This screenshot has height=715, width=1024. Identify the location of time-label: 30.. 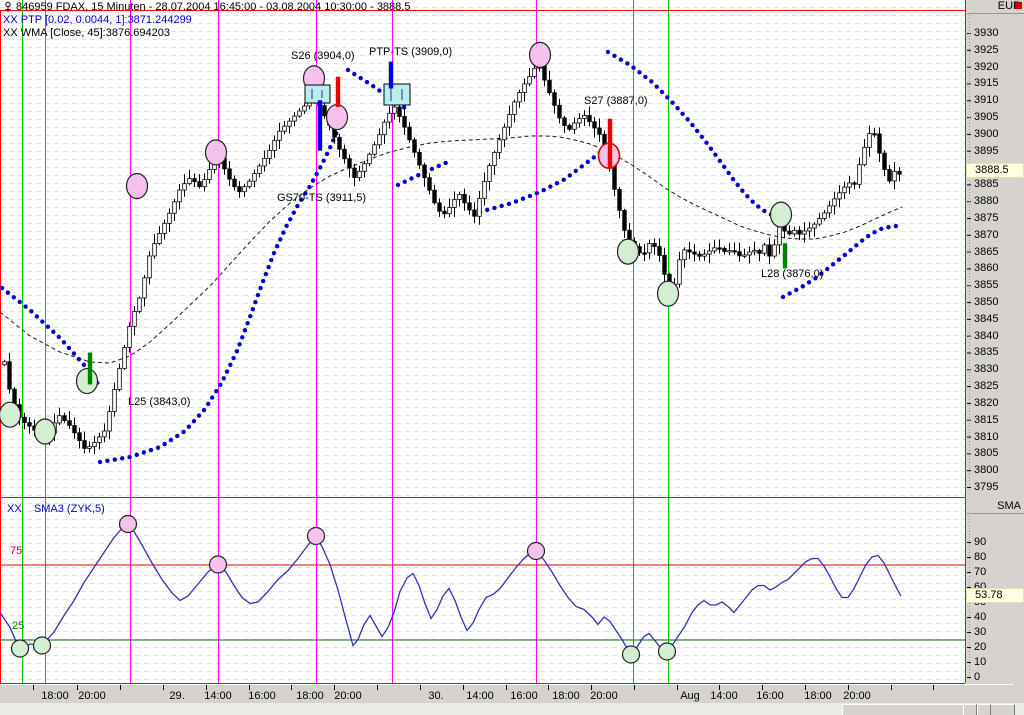
(436, 696).